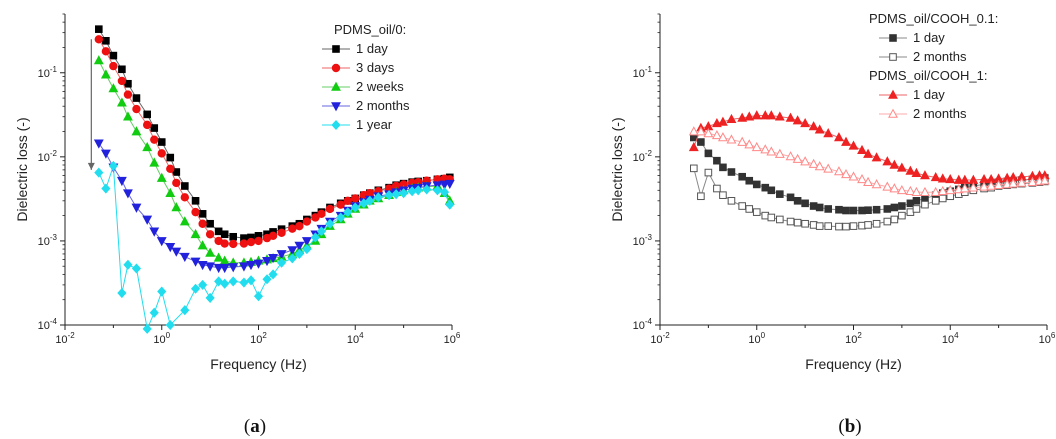 The image size is (1056, 439). Describe the element at coordinates (375, 67) in the screenshot. I see `legend-entry: 3 days` at that location.